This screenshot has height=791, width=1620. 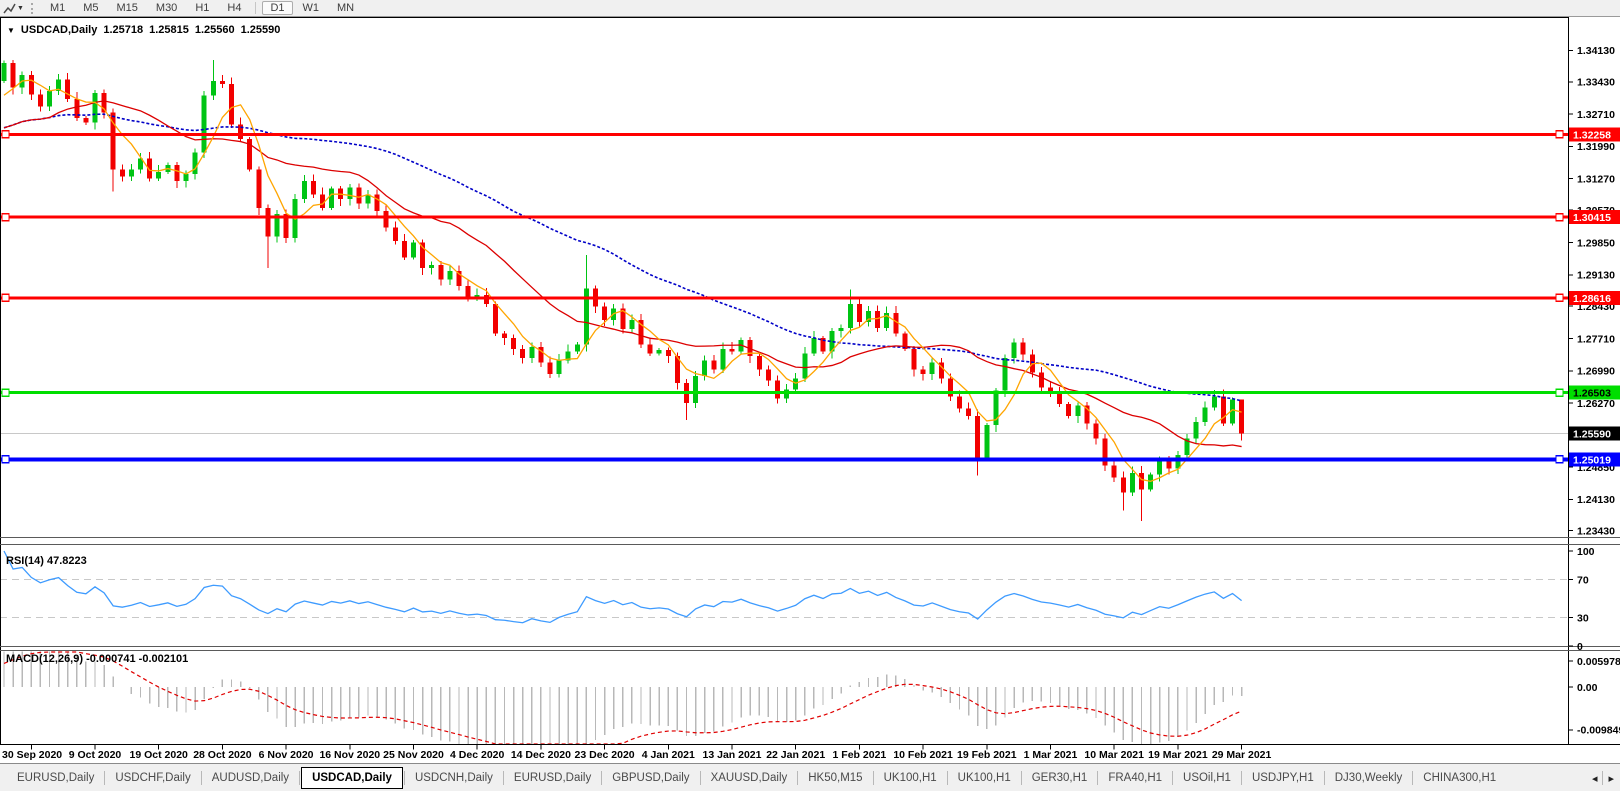 What do you see at coordinates (277, 8) in the screenshot?
I see `timeframe-d1-button: D1` at bounding box center [277, 8].